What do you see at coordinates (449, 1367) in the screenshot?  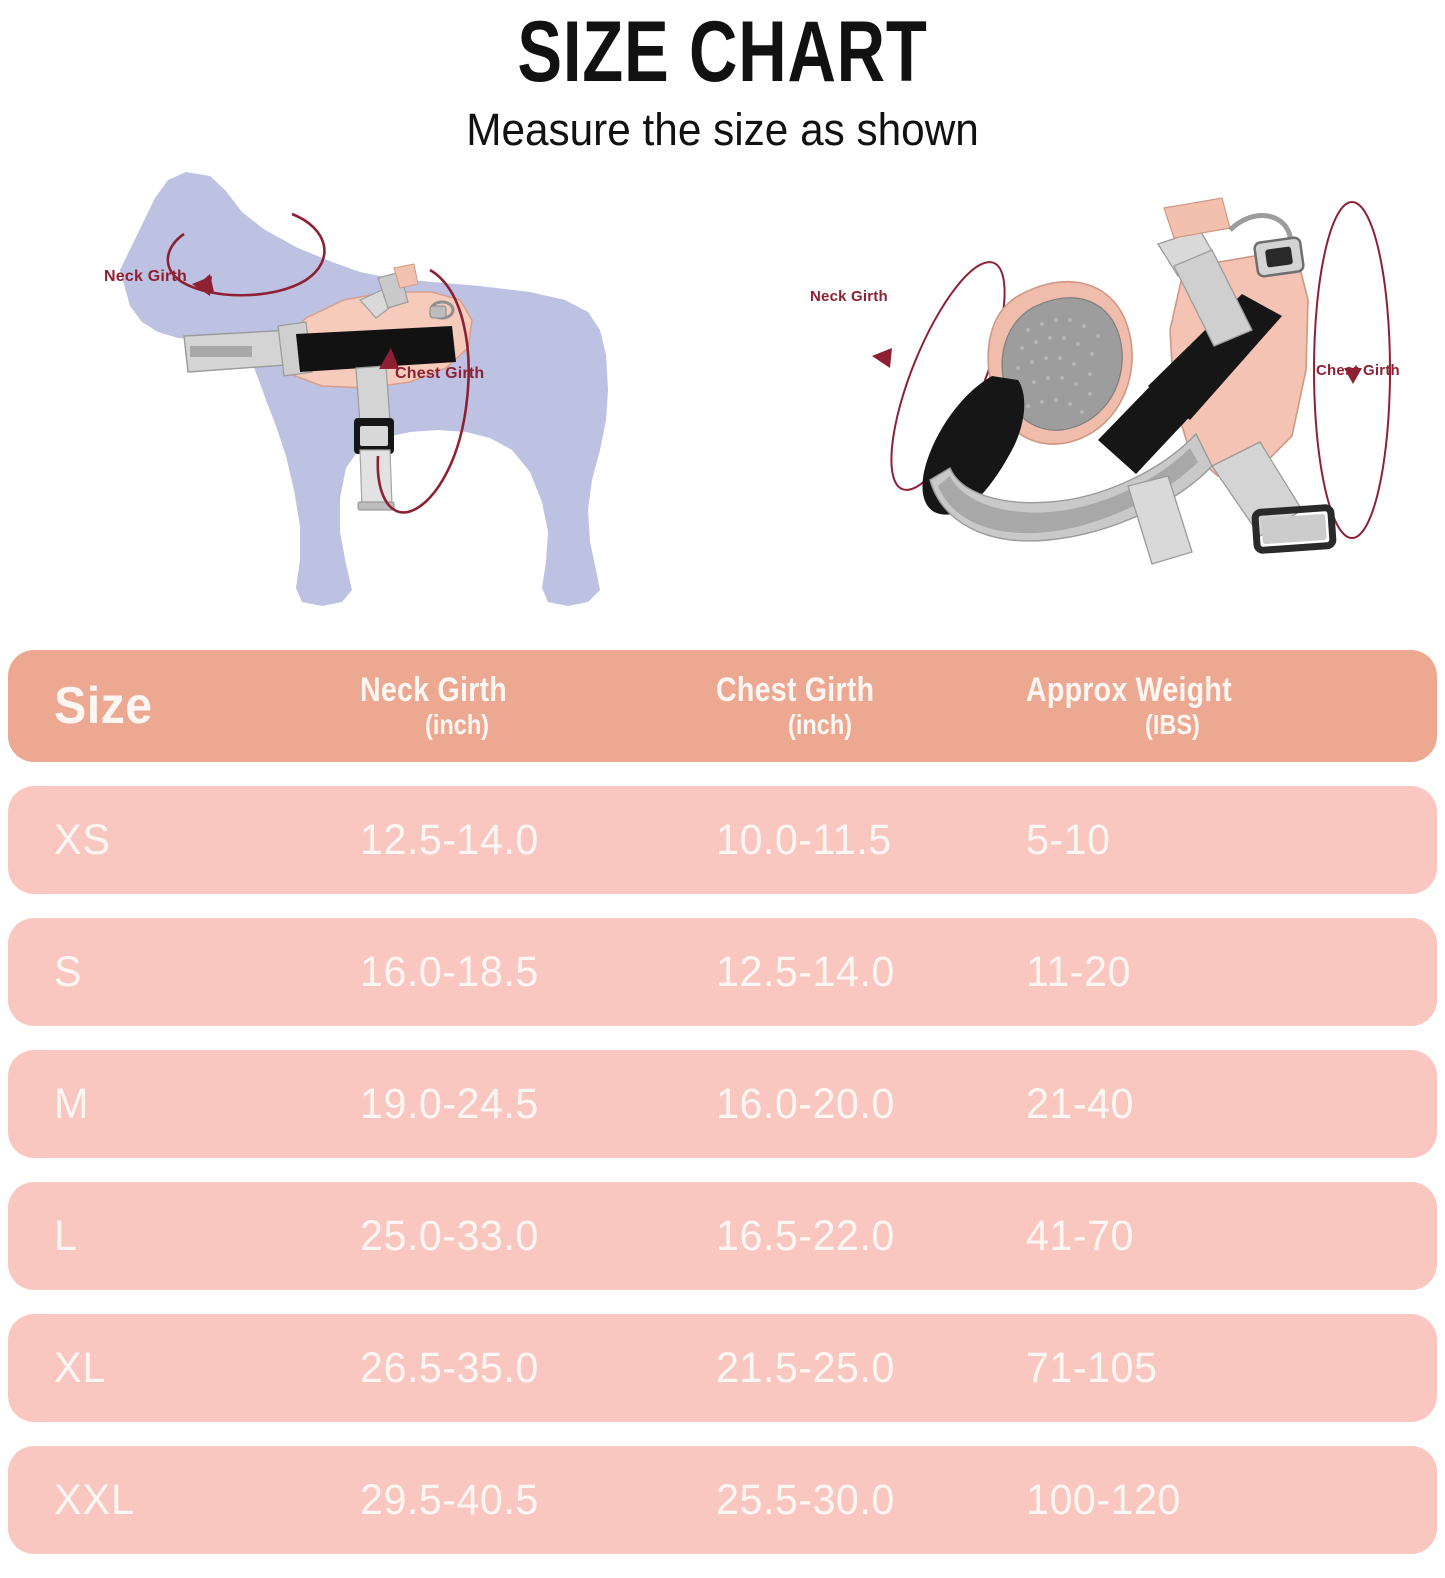 I see `cell-neck: 26.5-35.0` at bounding box center [449, 1367].